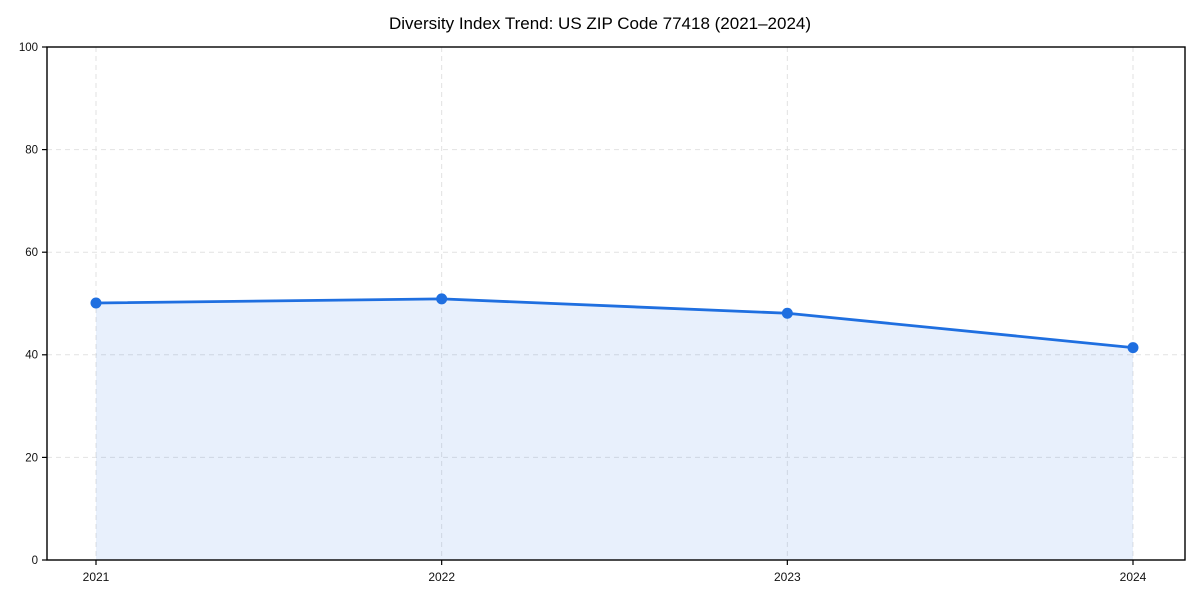 The height and width of the screenshot is (600, 1200). What do you see at coordinates (442, 299) in the screenshot?
I see `data-point-2022` at bounding box center [442, 299].